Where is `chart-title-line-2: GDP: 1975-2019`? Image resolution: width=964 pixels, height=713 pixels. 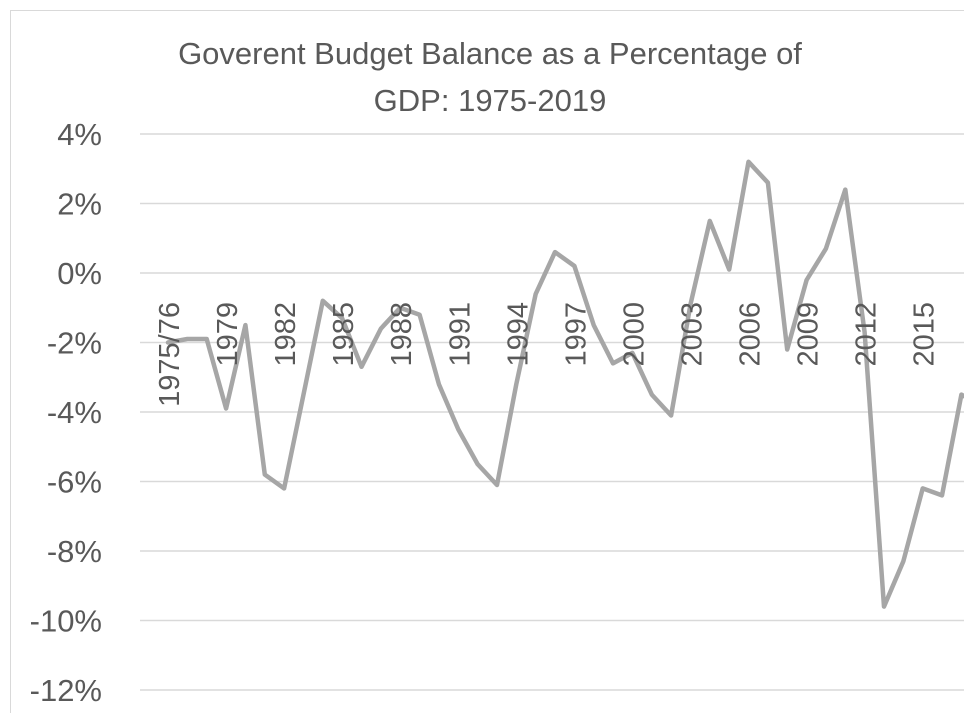
chart-title-line-2: GDP: 1975-2019 is located at coordinates (490, 100).